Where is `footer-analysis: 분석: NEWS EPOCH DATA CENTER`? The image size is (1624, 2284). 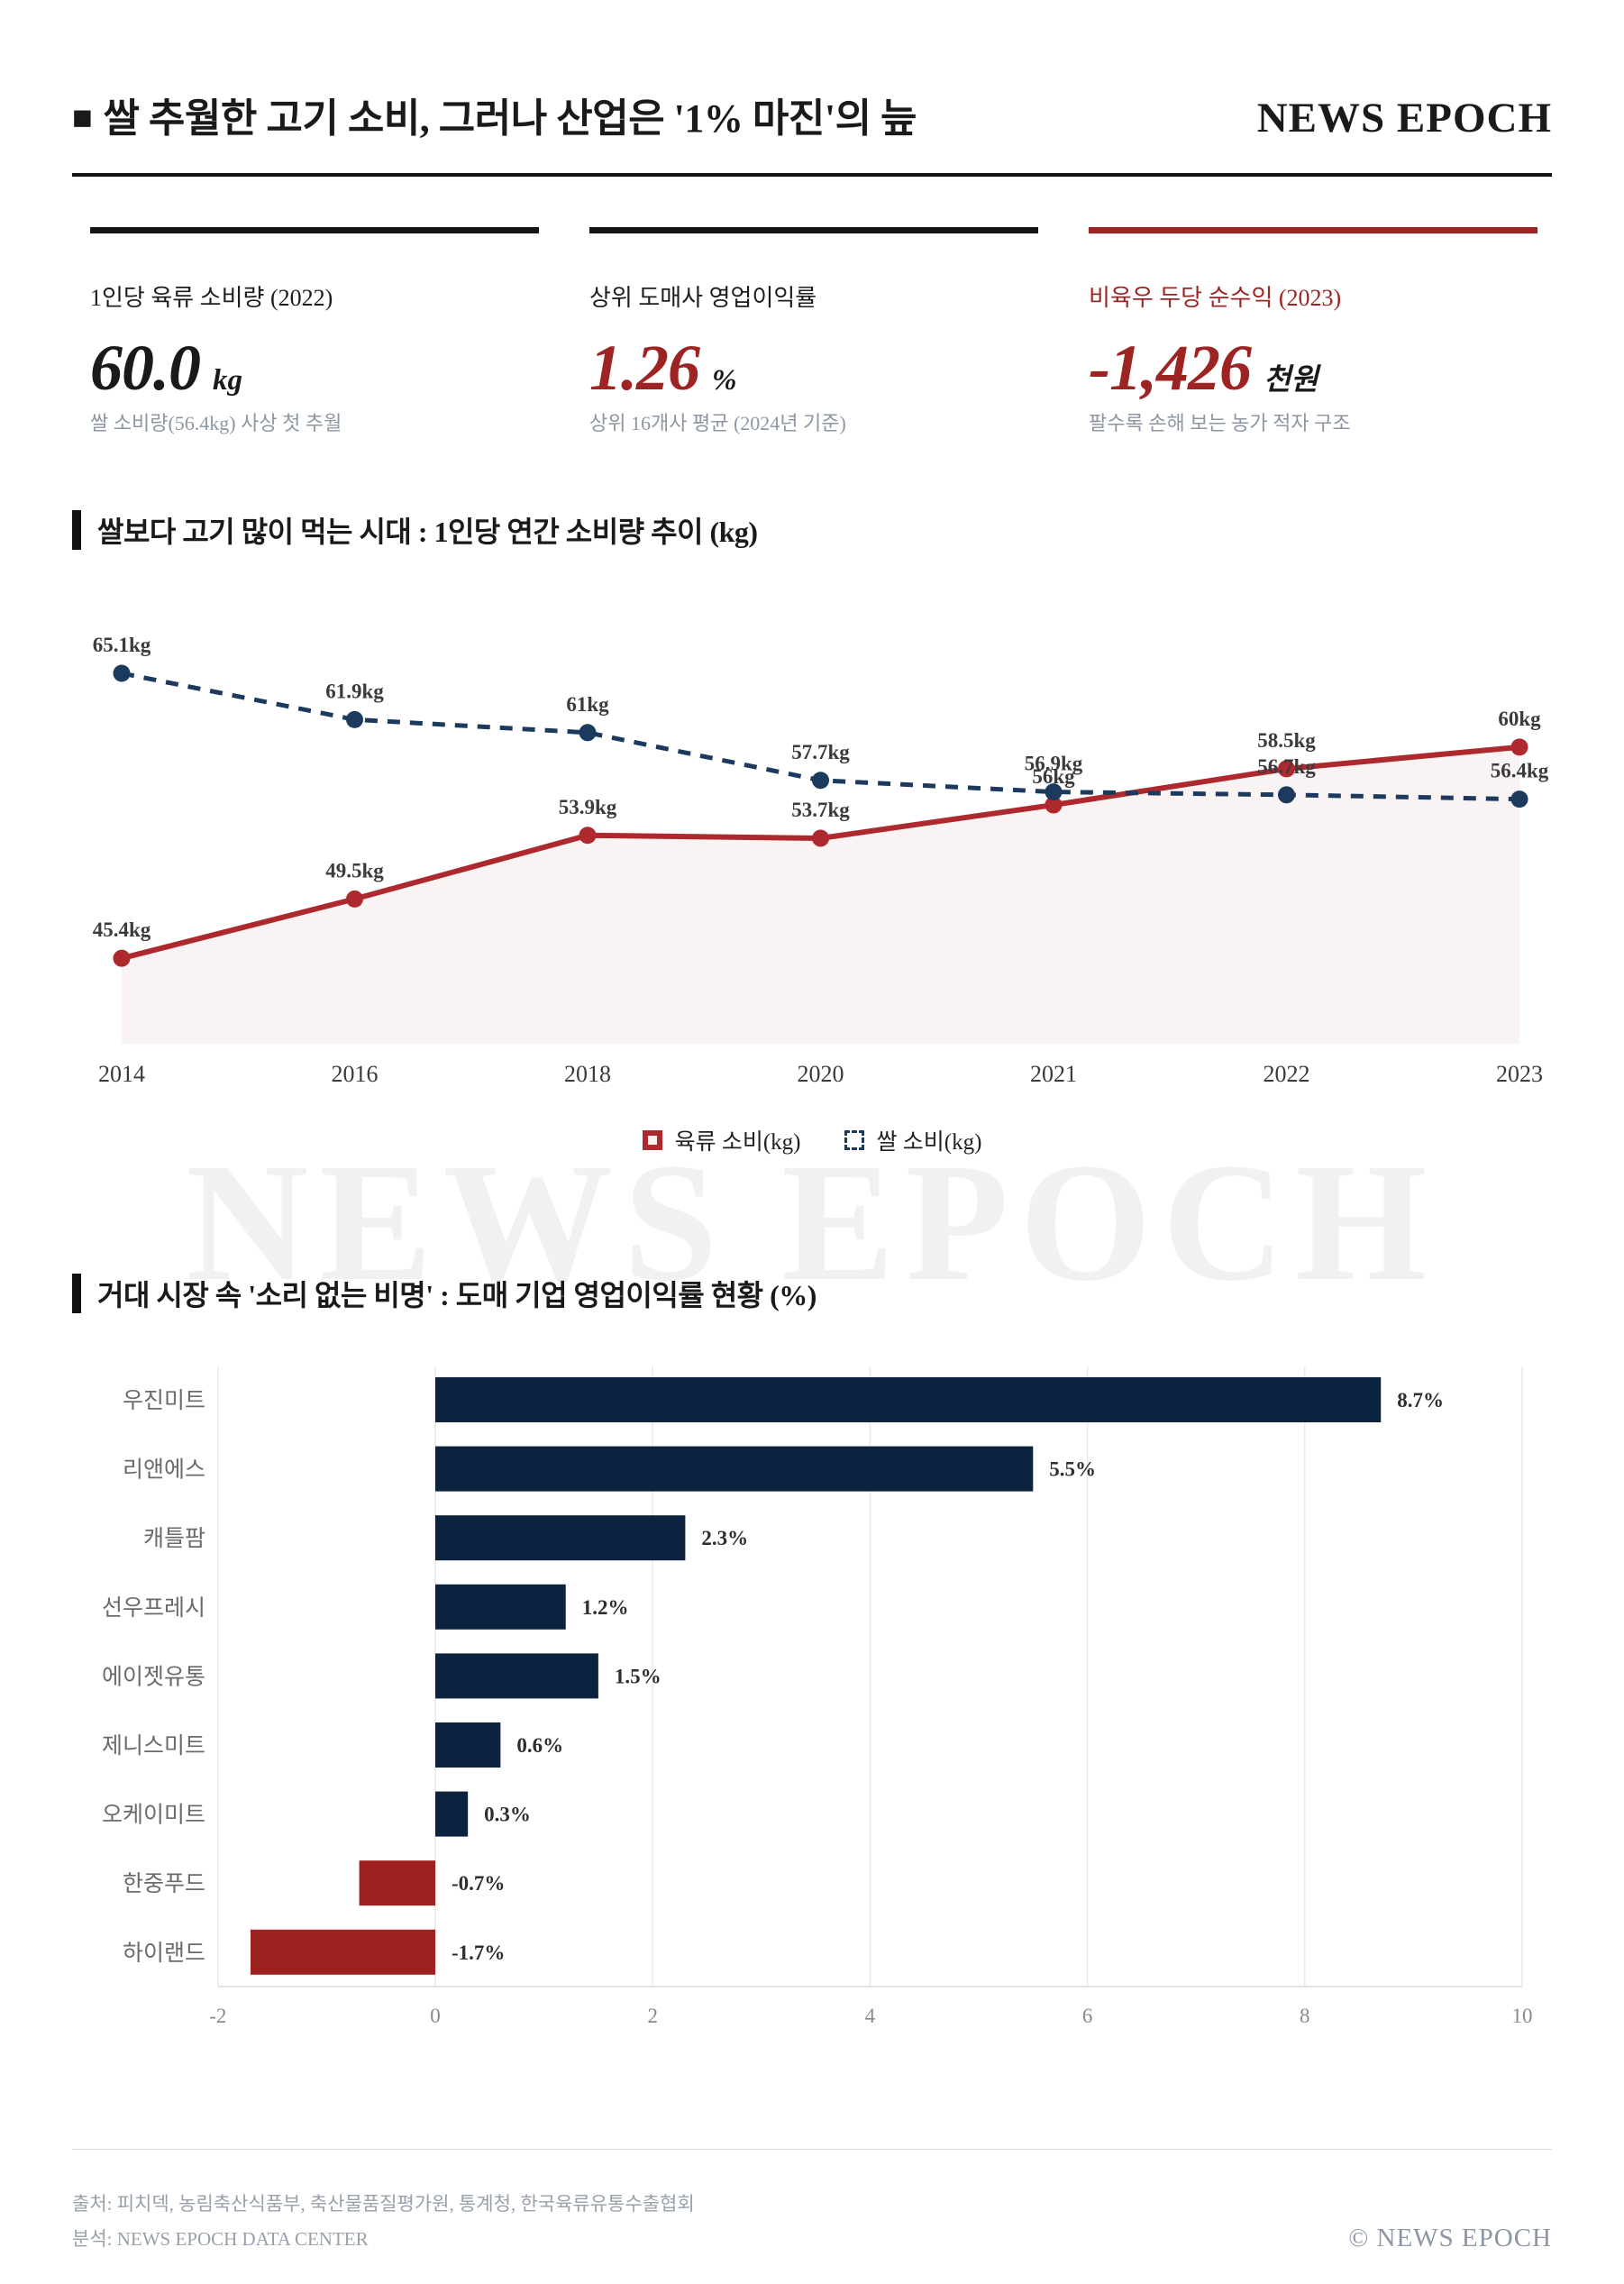 footer-analysis: 분석: NEWS EPOCH DATA CENTER is located at coordinates (220, 2238).